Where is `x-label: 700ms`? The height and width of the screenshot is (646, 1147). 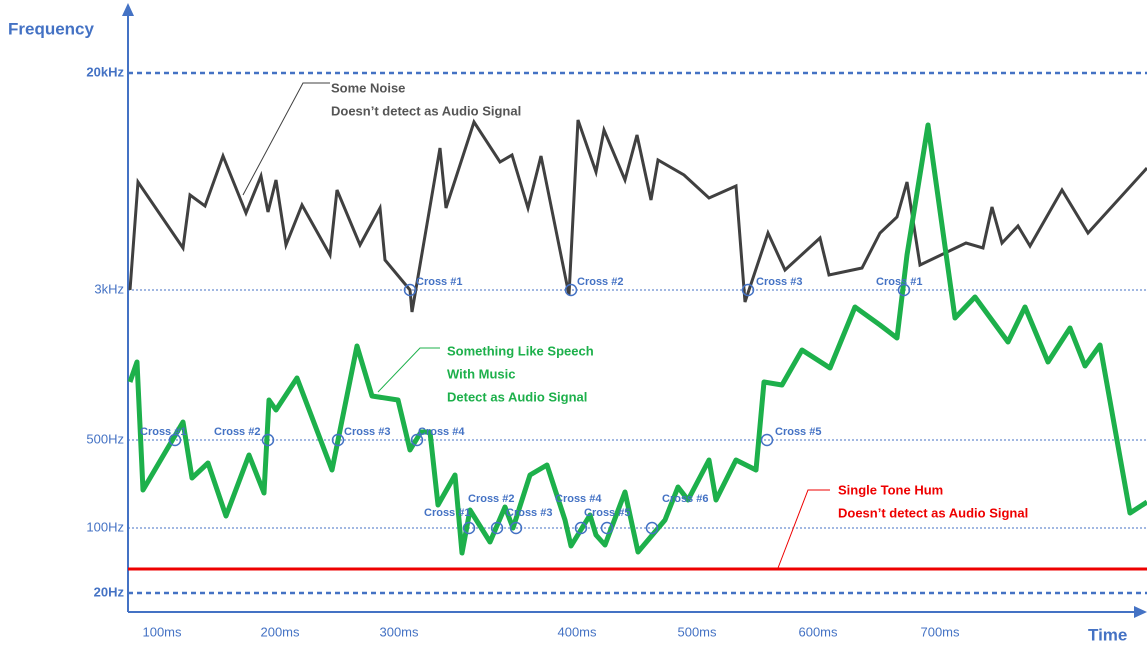
x-label: 700ms is located at coordinates (940, 631).